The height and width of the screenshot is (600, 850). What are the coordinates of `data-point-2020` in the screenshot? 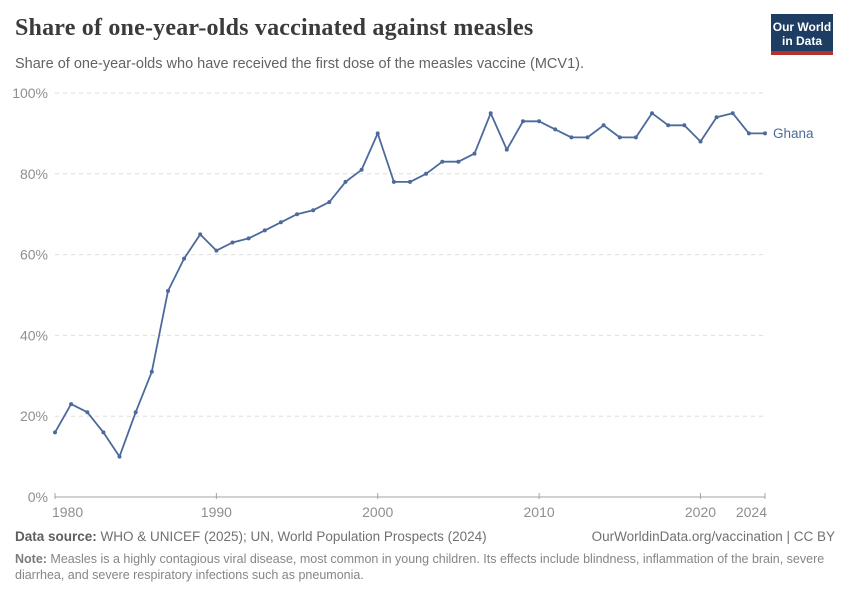 It's located at (700, 141).